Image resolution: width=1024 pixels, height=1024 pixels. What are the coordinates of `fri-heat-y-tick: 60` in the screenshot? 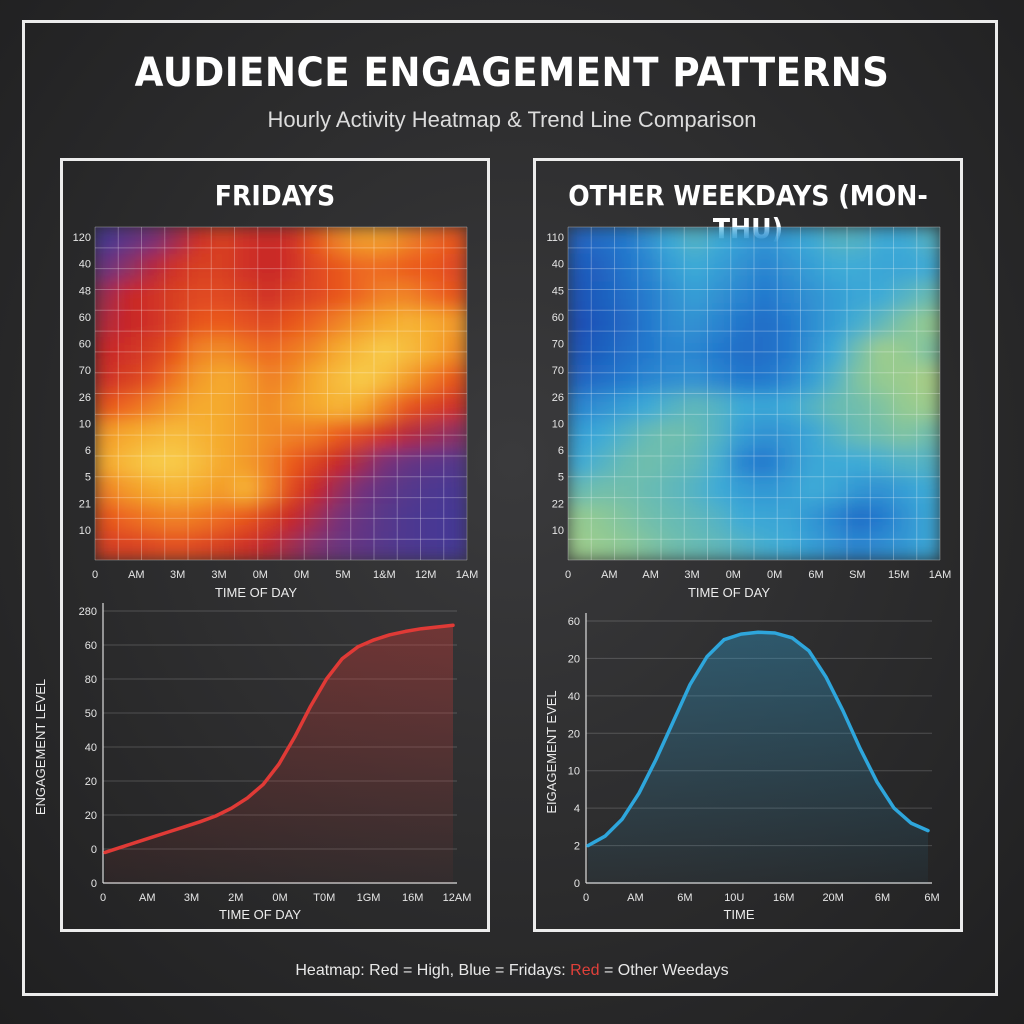 It's located at (85, 345).